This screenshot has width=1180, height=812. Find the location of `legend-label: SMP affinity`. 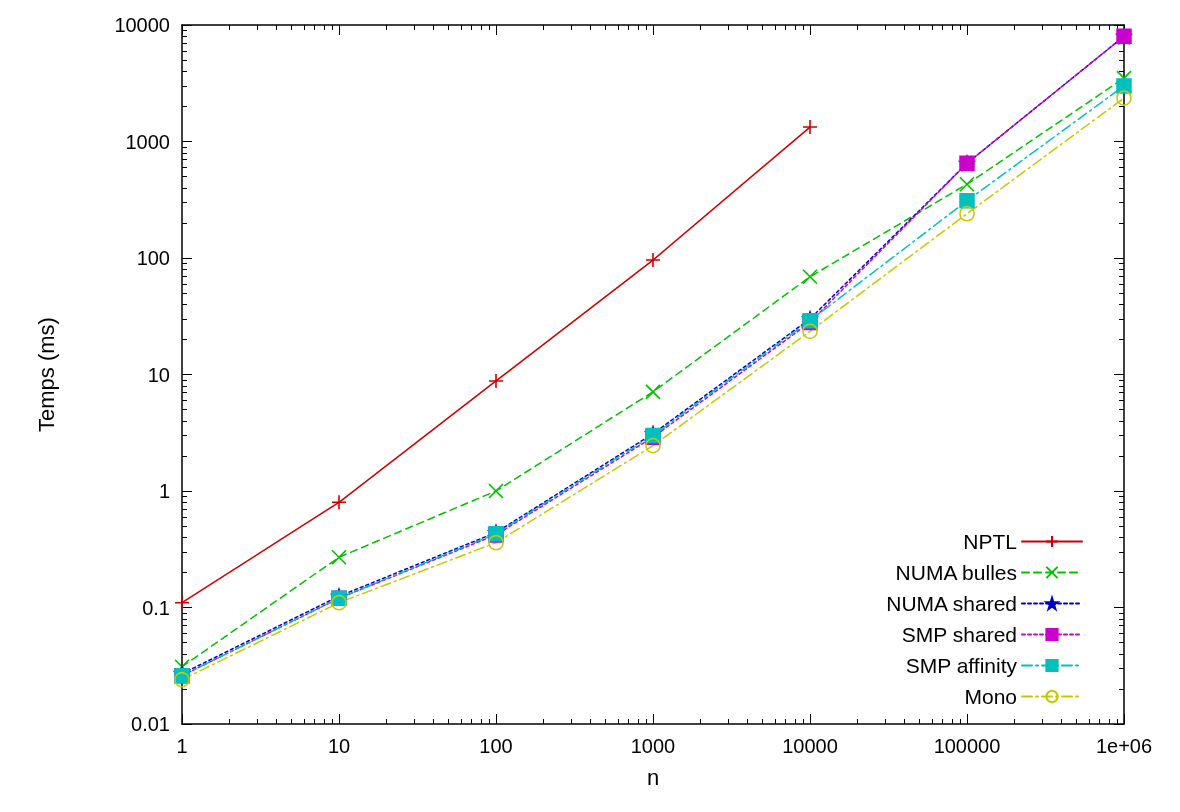

legend-label: SMP affinity is located at coordinates (961, 665).